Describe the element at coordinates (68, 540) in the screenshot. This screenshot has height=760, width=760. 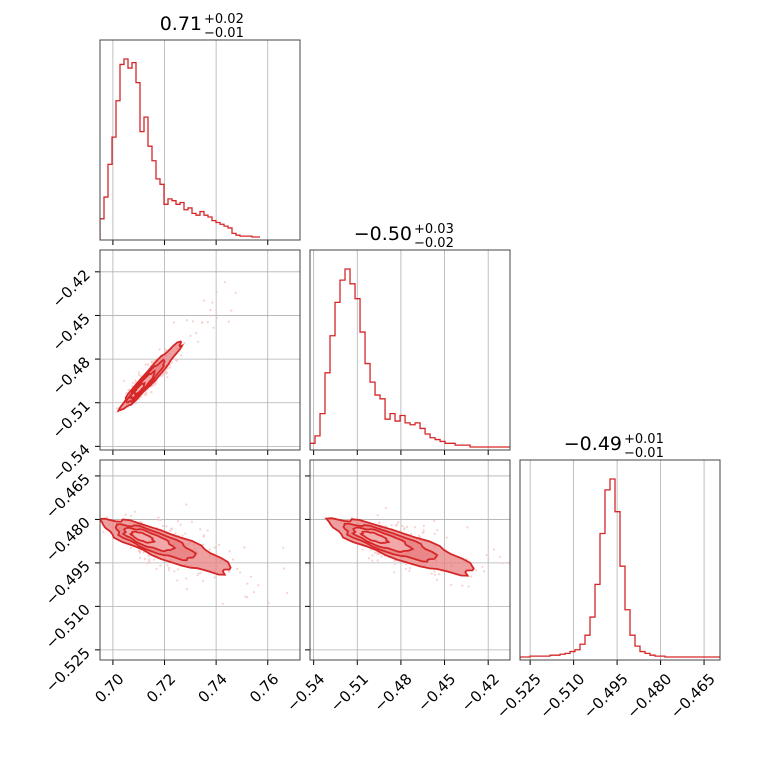
I see `y-tick-label: −0.480` at that location.